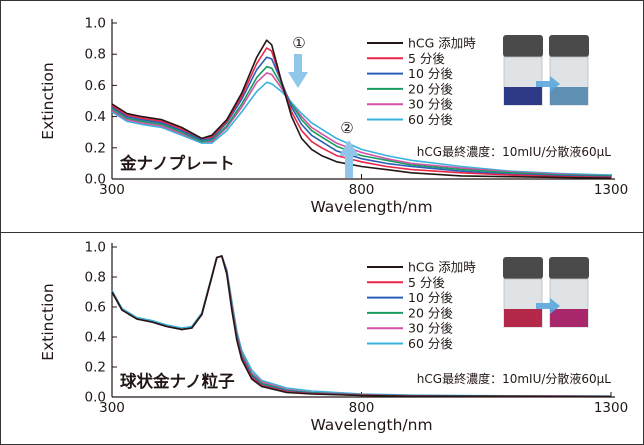 The image size is (644, 445). Describe the element at coordinates (298, 71) in the screenshot. I see `decrease-arrow-icon` at that location.